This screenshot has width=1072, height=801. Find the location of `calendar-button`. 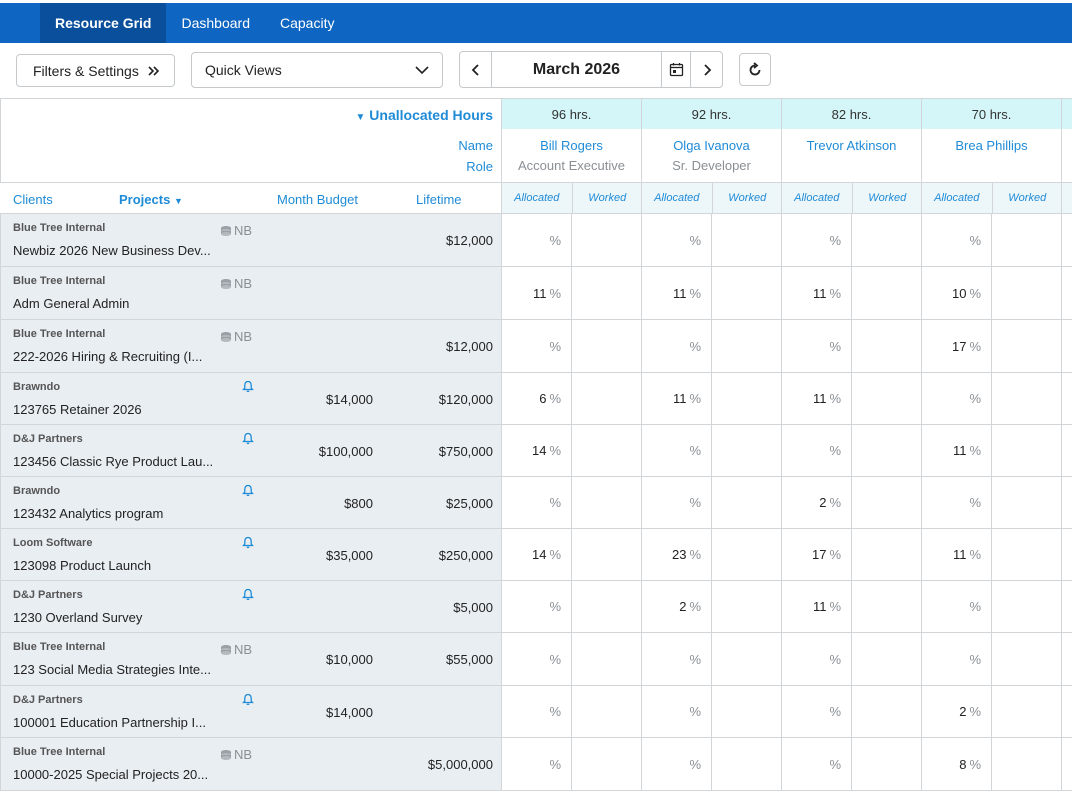

calendar-button is located at coordinates (676, 69).